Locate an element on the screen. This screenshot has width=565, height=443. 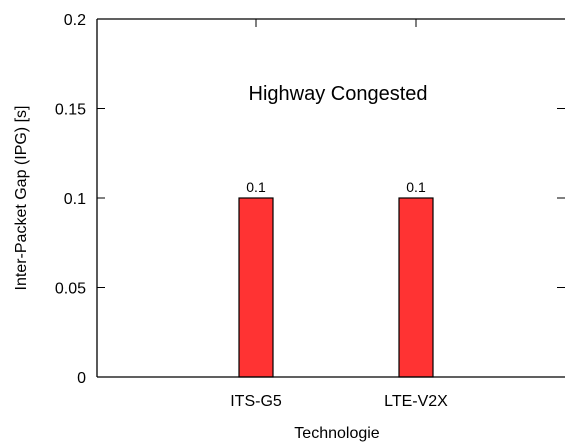
y-tick-label: 0.2 is located at coordinates (75, 20).